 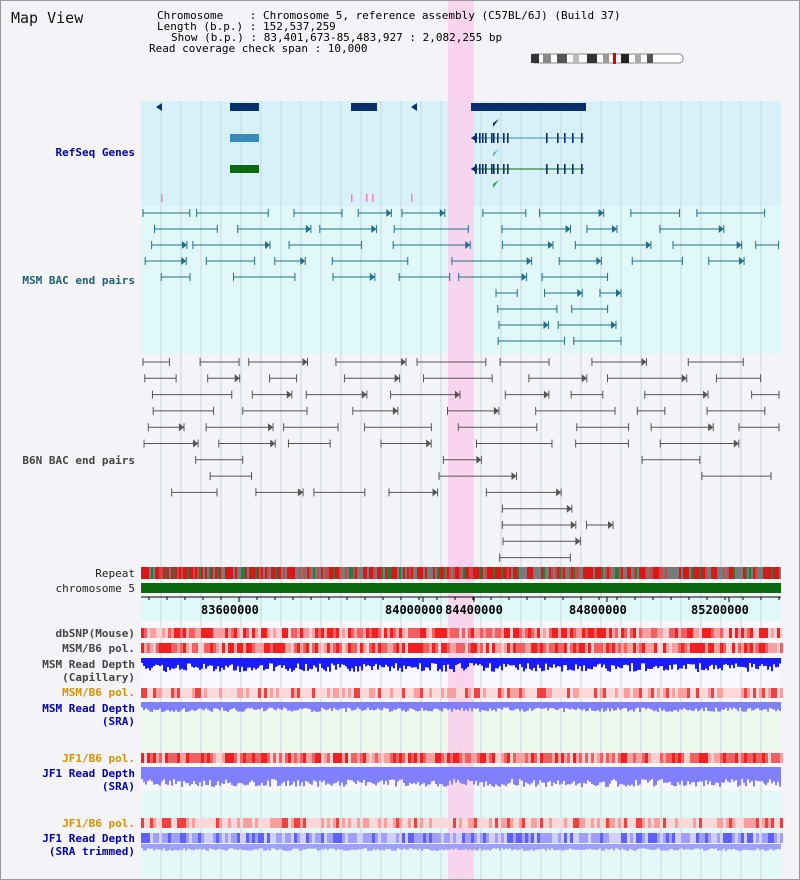 I want to click on track-label-jf1-depth-trim: JF1 Read Depth, so click(x=88, y=838).